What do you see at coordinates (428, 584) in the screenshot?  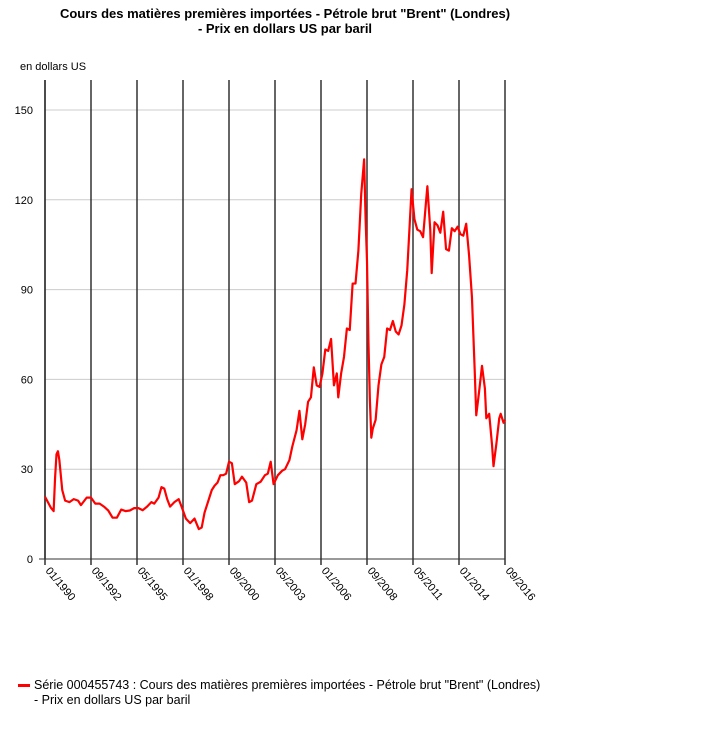 I see `x-tick-label-8: 05/2011` at bounding box center [428, 584].